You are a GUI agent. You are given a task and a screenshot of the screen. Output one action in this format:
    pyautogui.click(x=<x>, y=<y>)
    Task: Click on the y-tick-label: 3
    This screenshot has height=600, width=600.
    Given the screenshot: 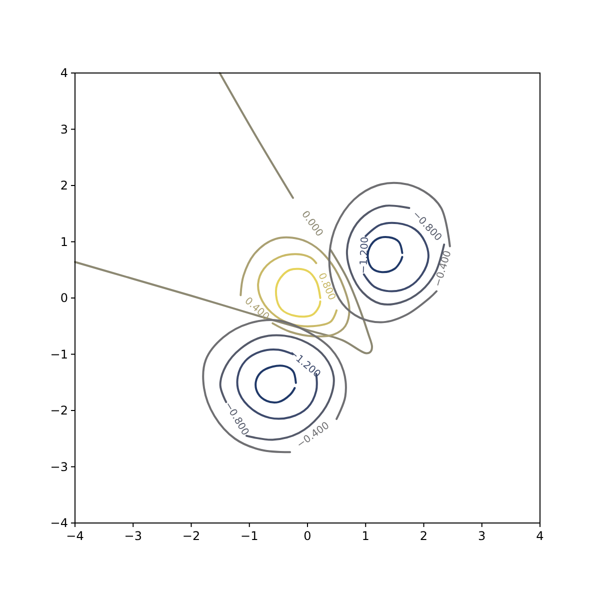 What is the action you would take?
    pyautogui.click(x=64, y=129)
    